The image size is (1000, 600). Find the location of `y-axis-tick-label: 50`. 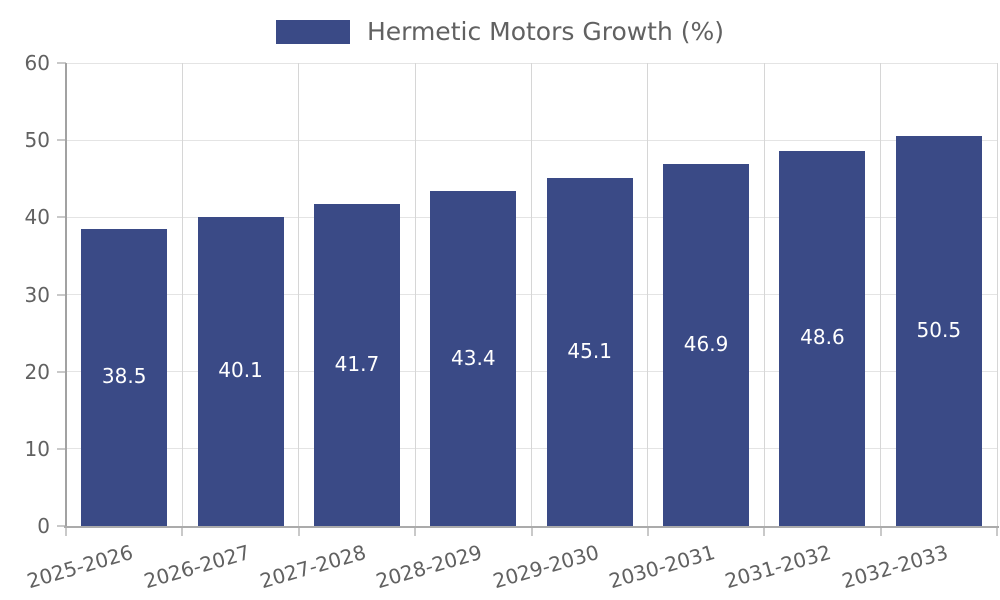

y-axis-tick-label: 50 is located at coordinates (37, 140).